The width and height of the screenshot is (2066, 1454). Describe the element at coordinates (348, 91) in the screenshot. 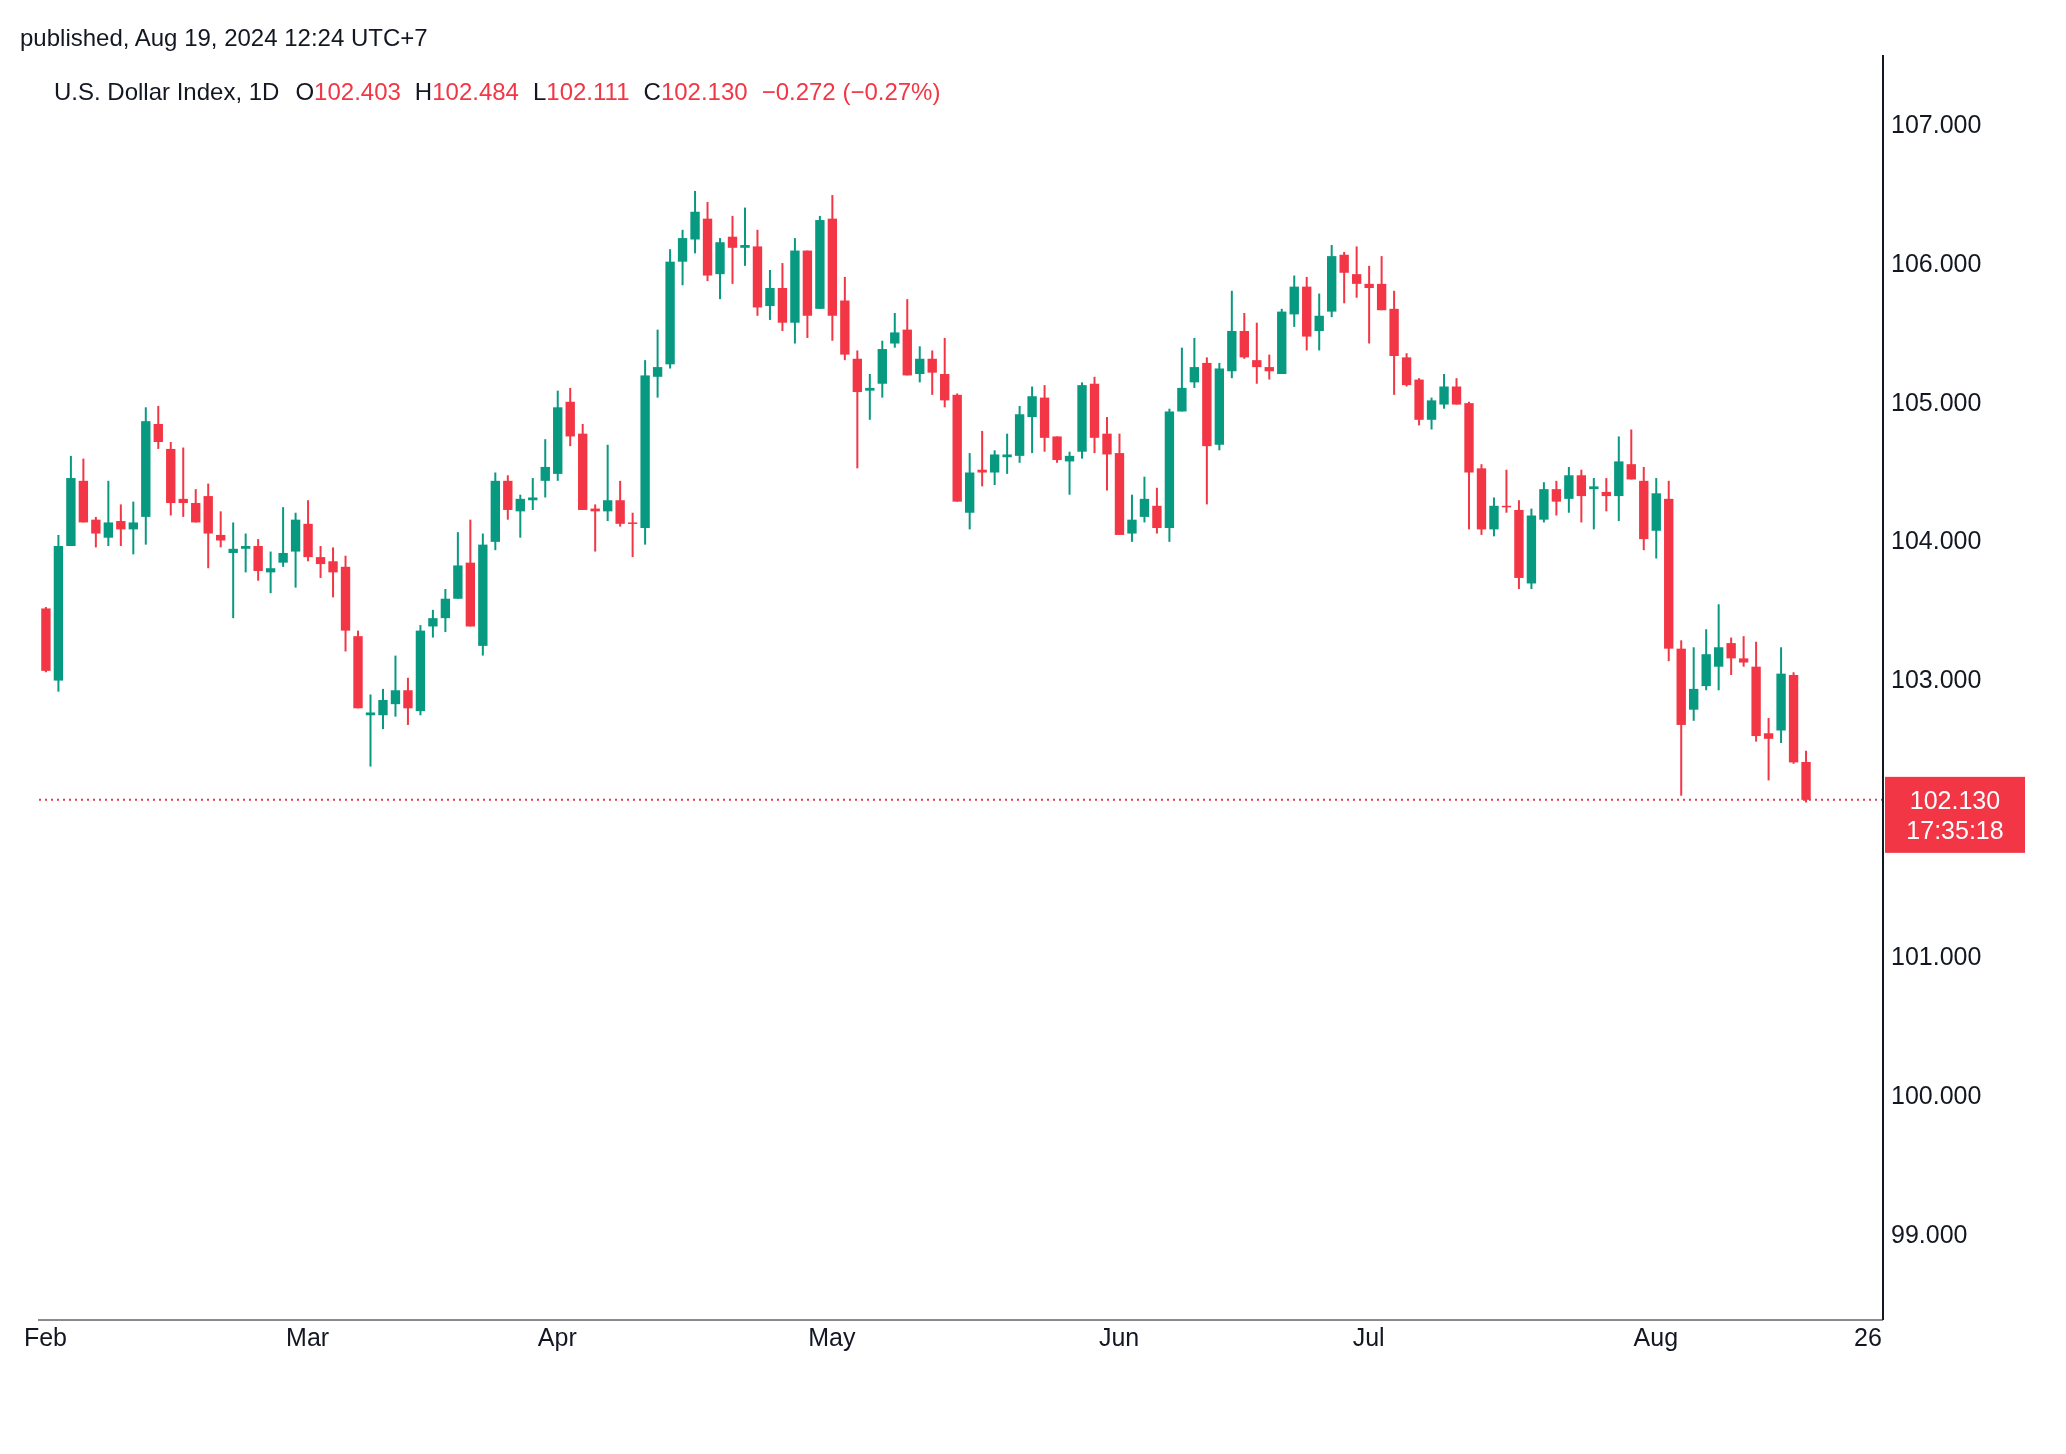

I see `annotation: O102.403` at that location.